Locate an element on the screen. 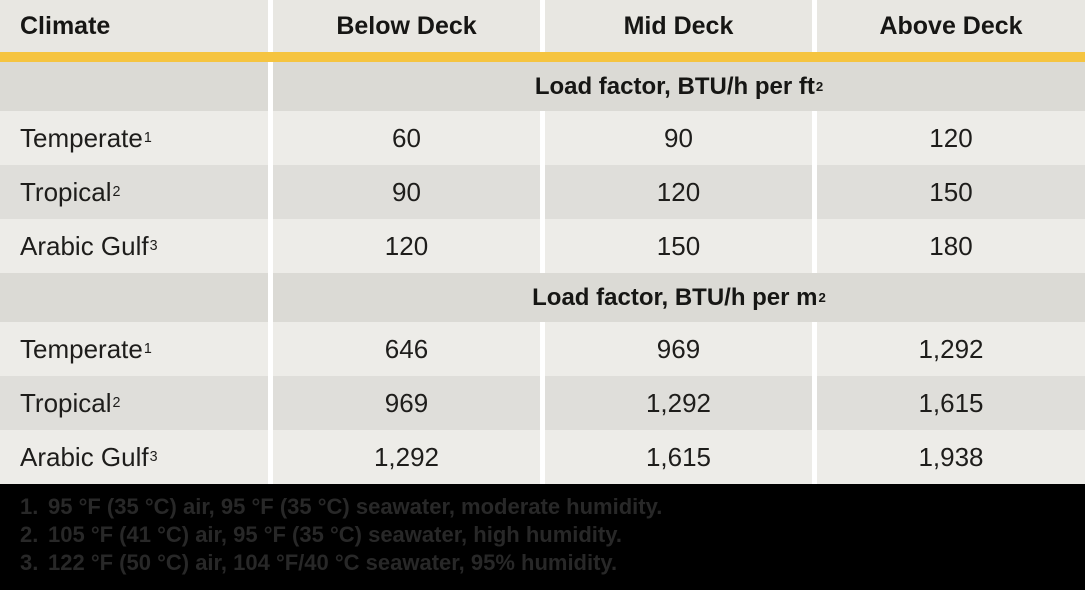 The width and height of the screenshot is (1085, 590). accent-divider is located at coordinates (542, 57).